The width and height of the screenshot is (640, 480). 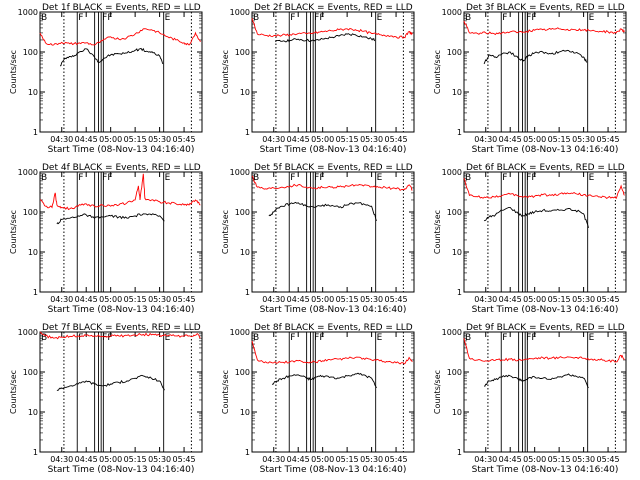 What do you see at coordinates (121, 328) in the screenshot?
I see `panel-title: Det 7f BLACK = Events, RED = LLD` at bounding box center [121, 328].